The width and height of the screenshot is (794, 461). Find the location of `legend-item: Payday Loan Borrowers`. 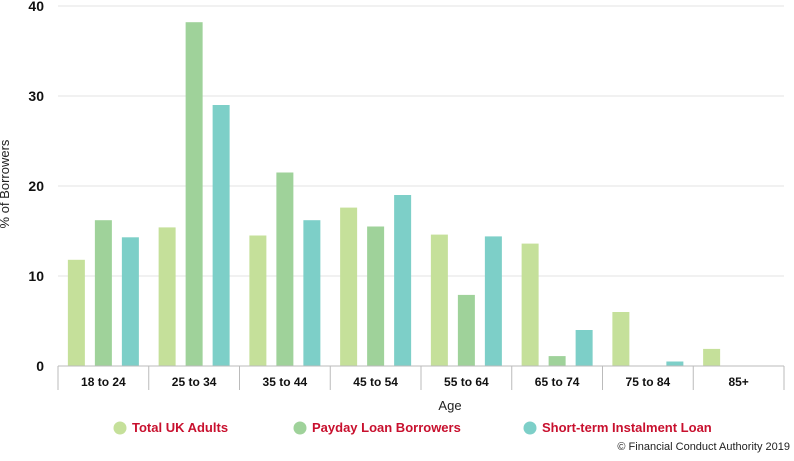

legend-item: Payday Loan Borrowers is located at coordinates (377, 427).